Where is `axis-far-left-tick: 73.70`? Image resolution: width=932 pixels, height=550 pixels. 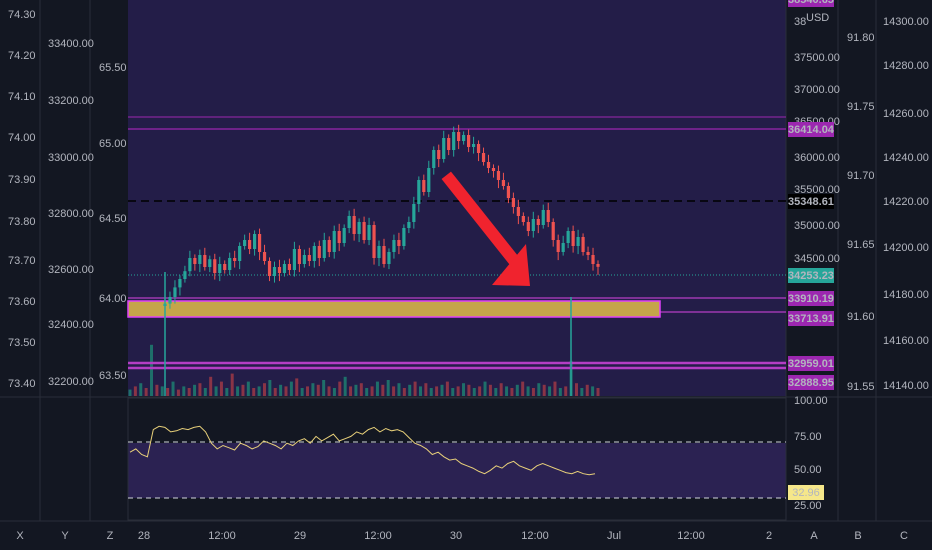
axis-far-left-tick: 73.70 is located at coordinates (22, 261).